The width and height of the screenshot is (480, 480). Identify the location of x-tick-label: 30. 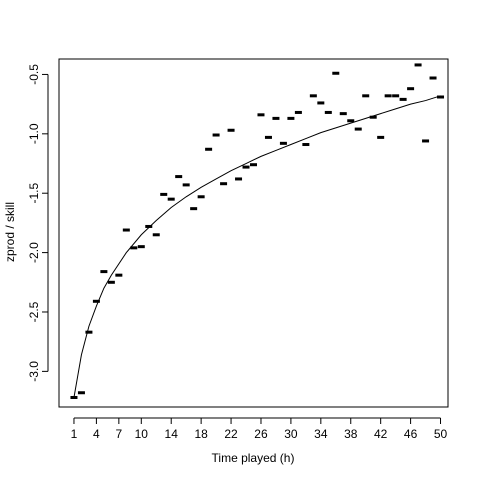
(291, 434).